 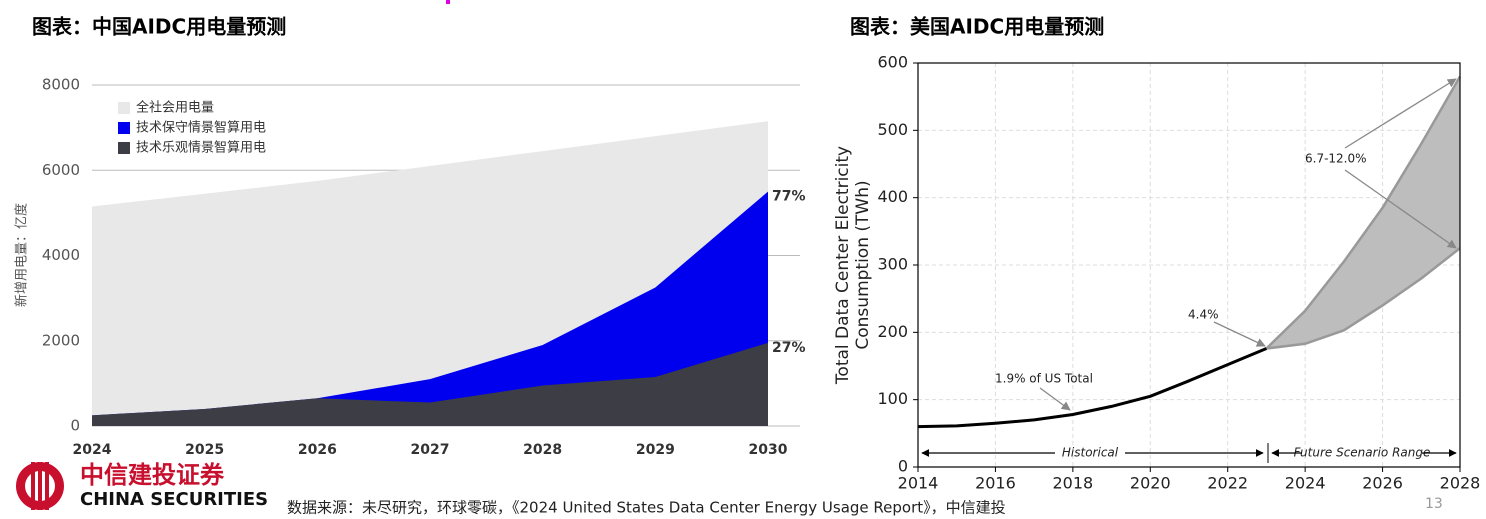 What do you see at coordinates (61, 255) in the screenshot?
I see `y-tick-label: 4000` at bounding box center [61, 255].